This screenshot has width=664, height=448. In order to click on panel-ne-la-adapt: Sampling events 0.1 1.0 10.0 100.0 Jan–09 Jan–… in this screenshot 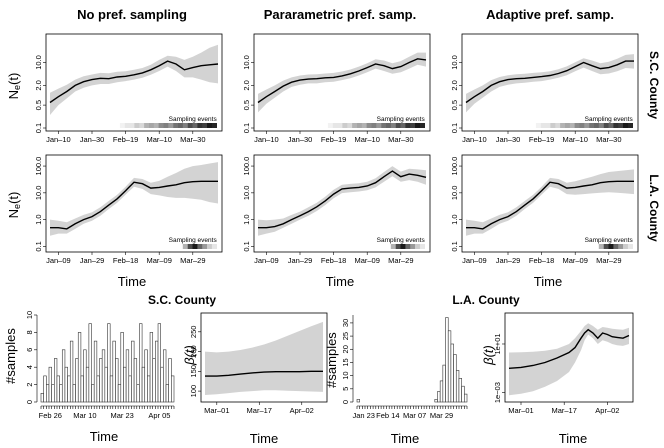, I will do `click(544, 209)`.